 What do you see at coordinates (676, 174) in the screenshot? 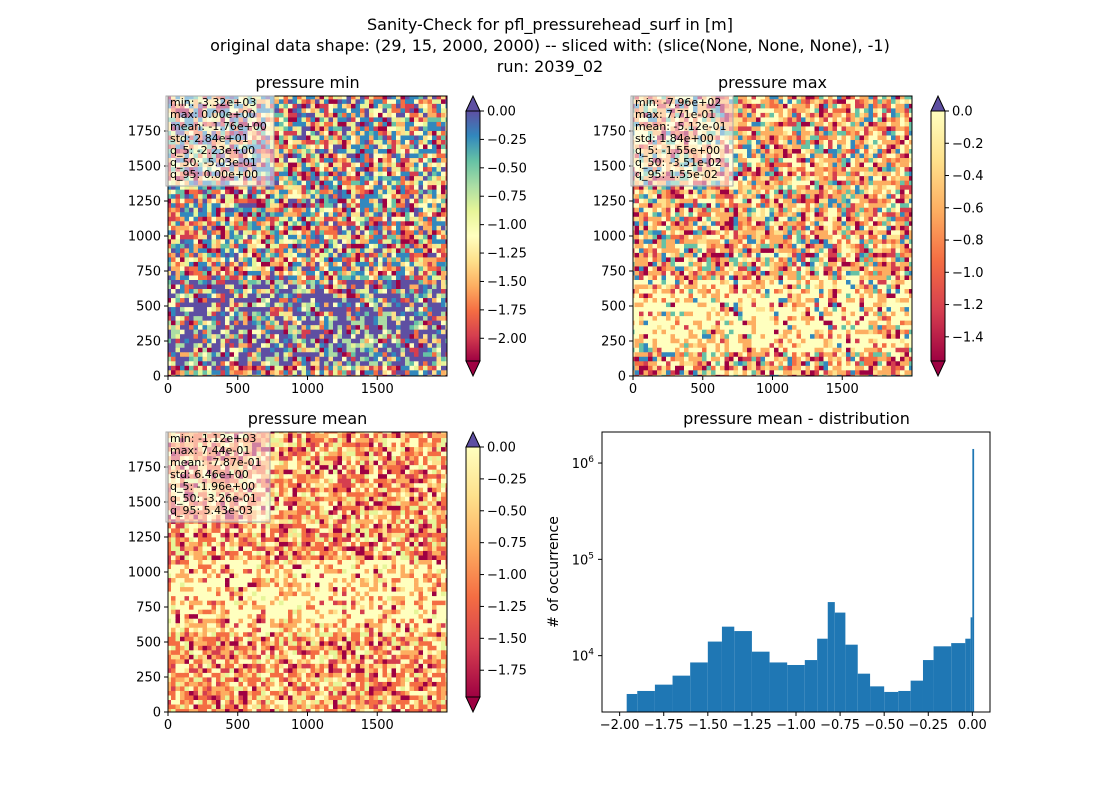
I see `stats-line: q_95: 1.55e-02` at bounding box center [676, 174].